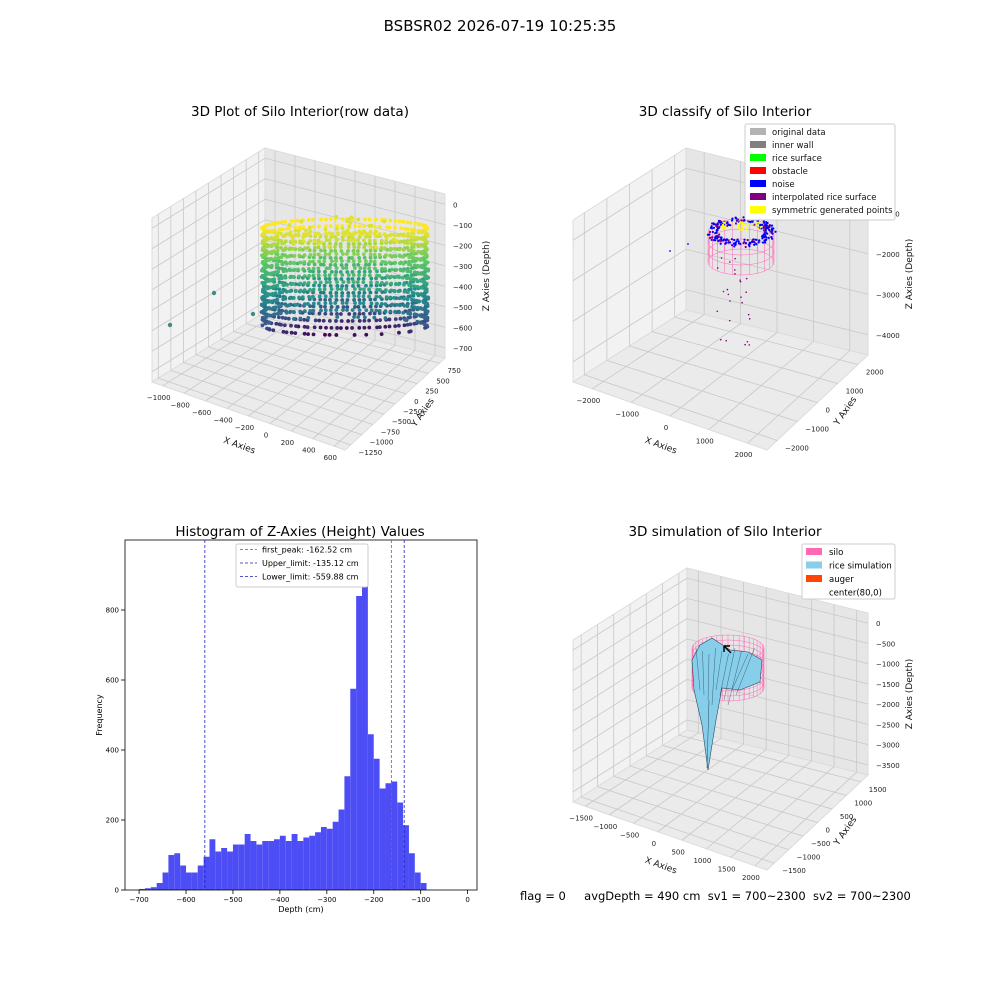 This screenshot has width=1000, height=1000. I want to click on x-tick-label: −800, so click(180, 405).